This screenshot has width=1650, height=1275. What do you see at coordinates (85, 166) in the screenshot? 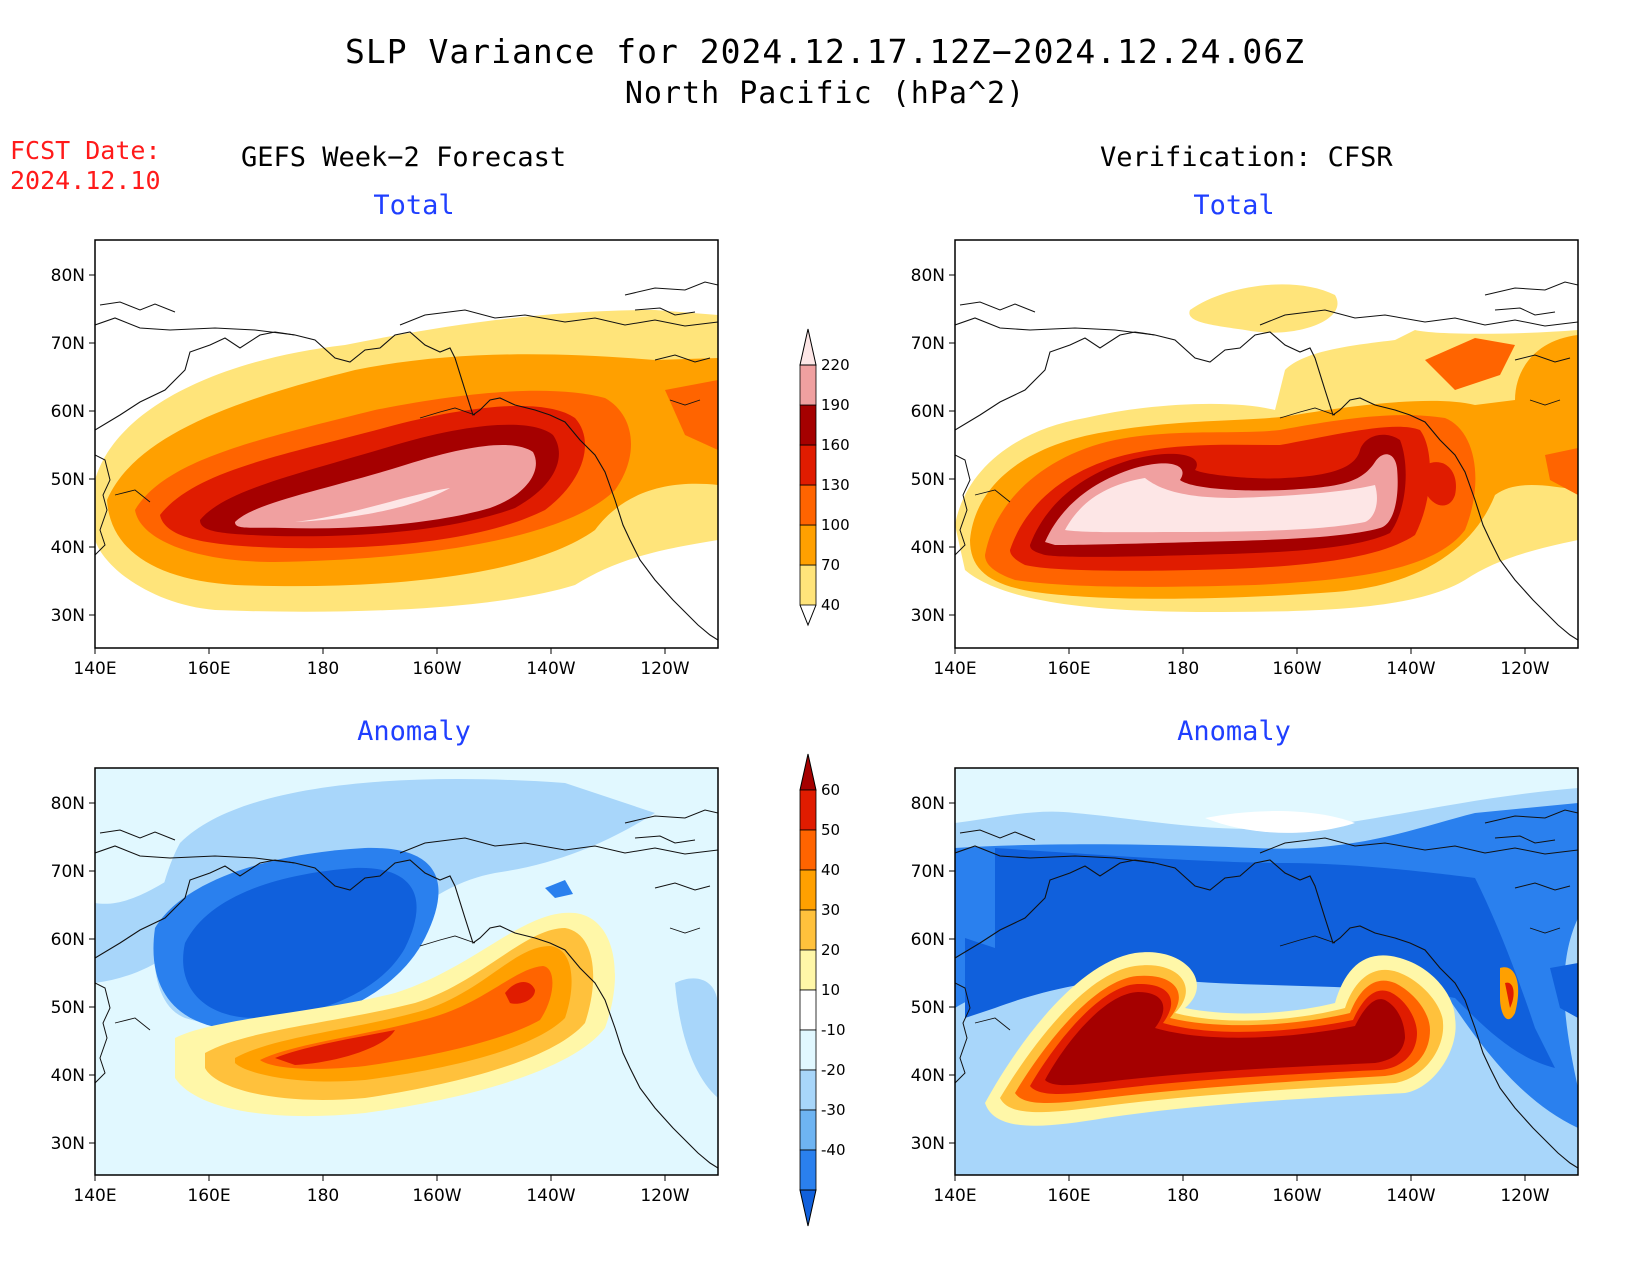
I see `forecast-date: FCST Date: 2024.12.10` at bounding box center [85, 166].